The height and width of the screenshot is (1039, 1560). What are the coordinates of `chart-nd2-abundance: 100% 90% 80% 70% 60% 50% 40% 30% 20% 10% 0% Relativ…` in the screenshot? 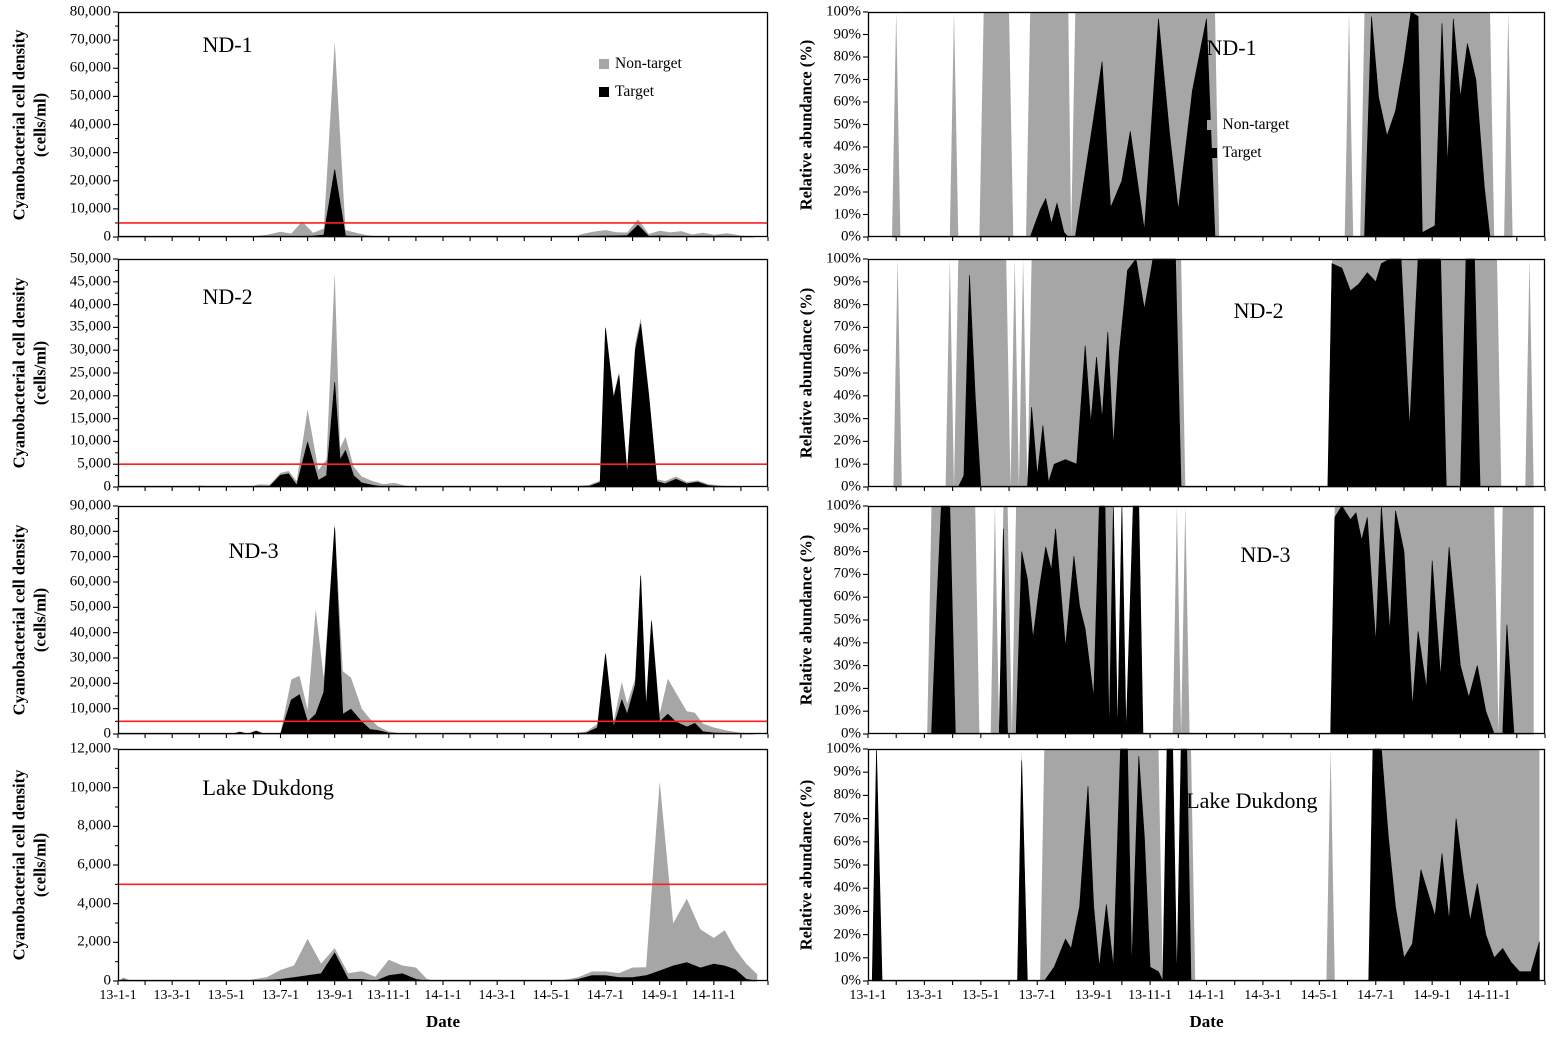 It's located at (1171, 373).